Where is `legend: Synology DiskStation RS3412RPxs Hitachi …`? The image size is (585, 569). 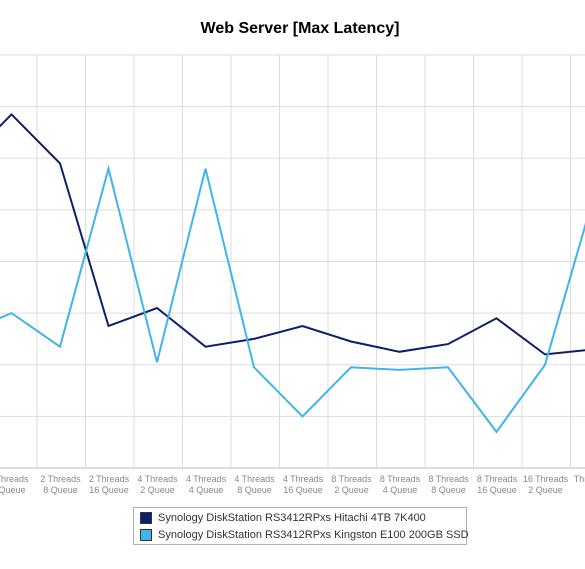 legend: Synology DiskStation RS3412RPxs Hitachi … is located at coordinates (301, 526).